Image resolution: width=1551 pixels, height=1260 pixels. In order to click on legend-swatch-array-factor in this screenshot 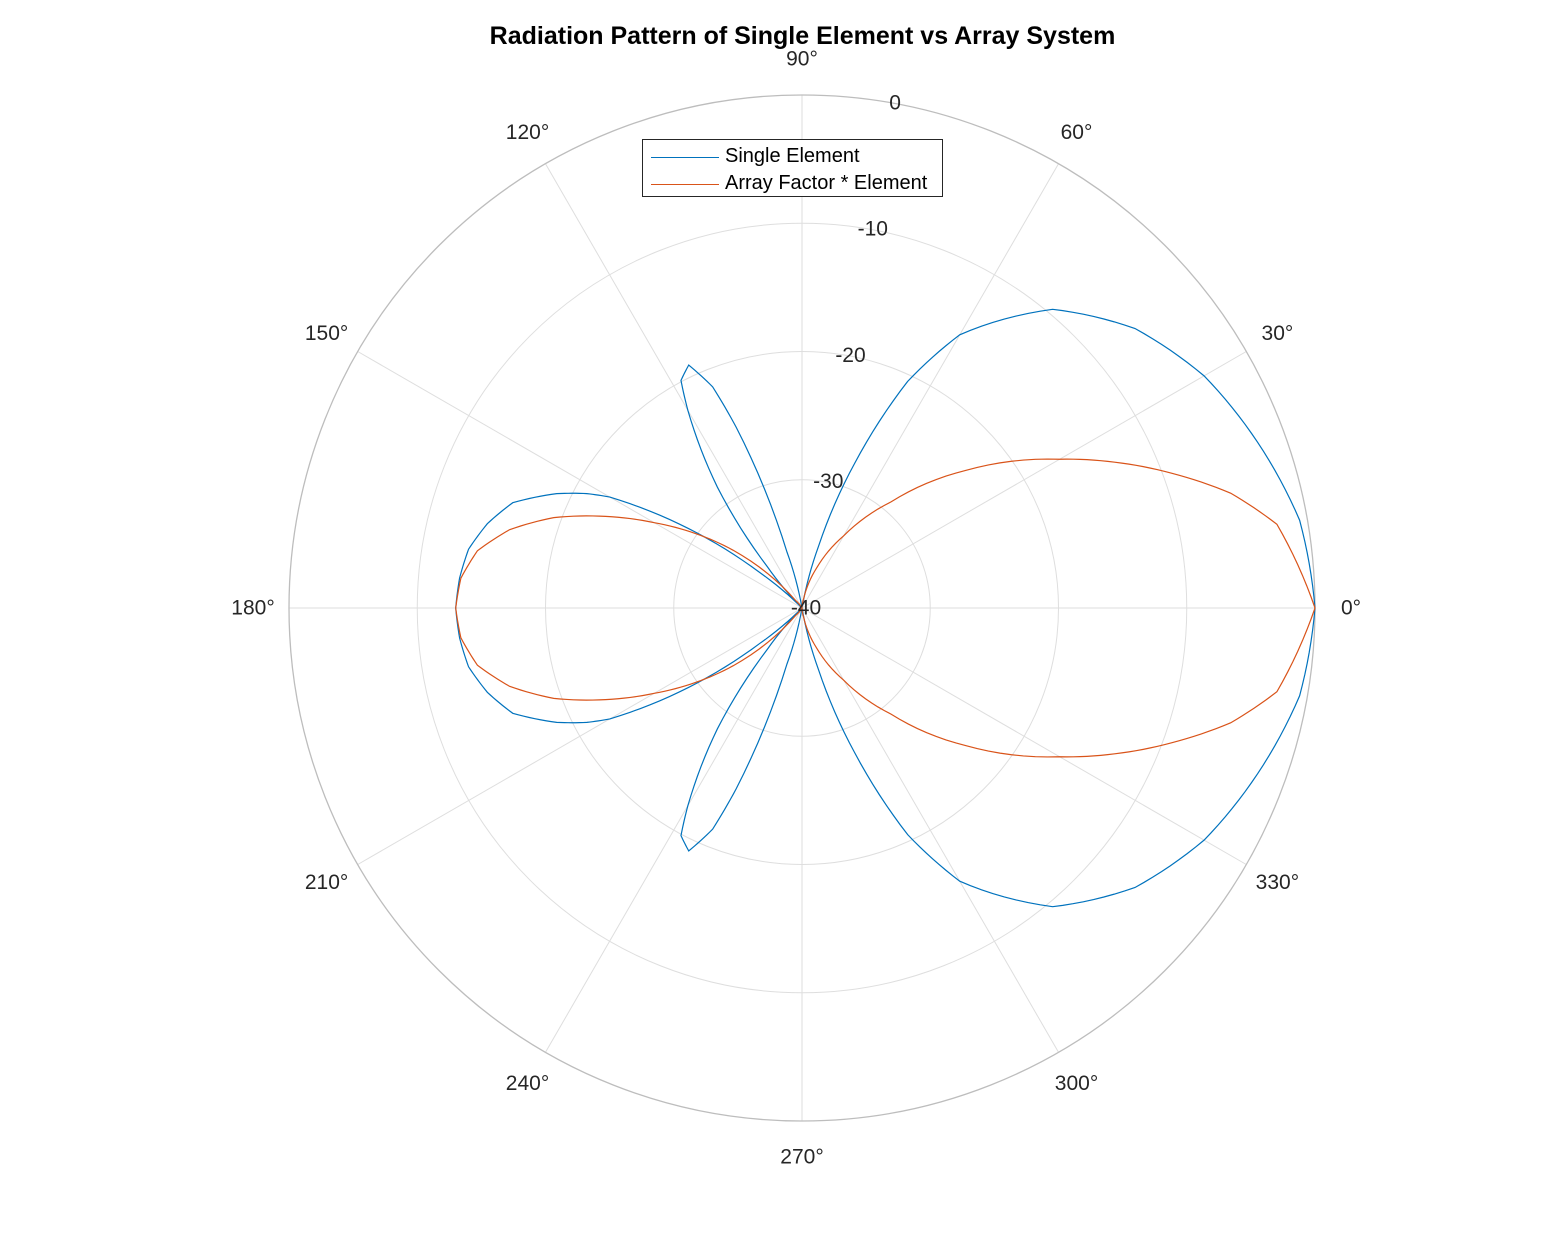, I will do `click(685, 184)`.